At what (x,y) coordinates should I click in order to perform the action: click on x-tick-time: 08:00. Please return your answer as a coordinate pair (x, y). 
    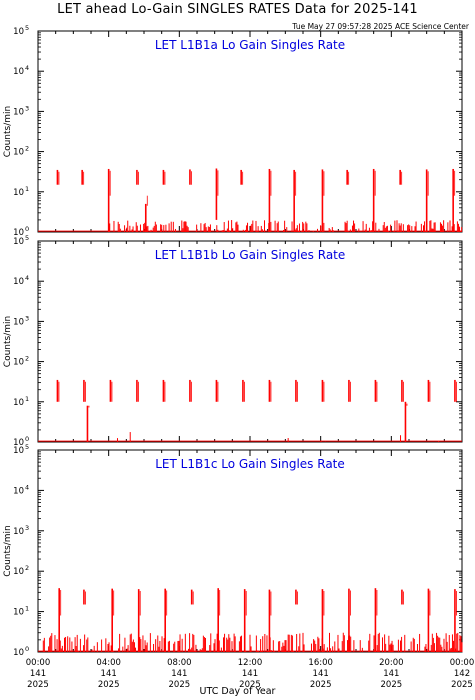
    Looking at the image, I should click on (179, 663).